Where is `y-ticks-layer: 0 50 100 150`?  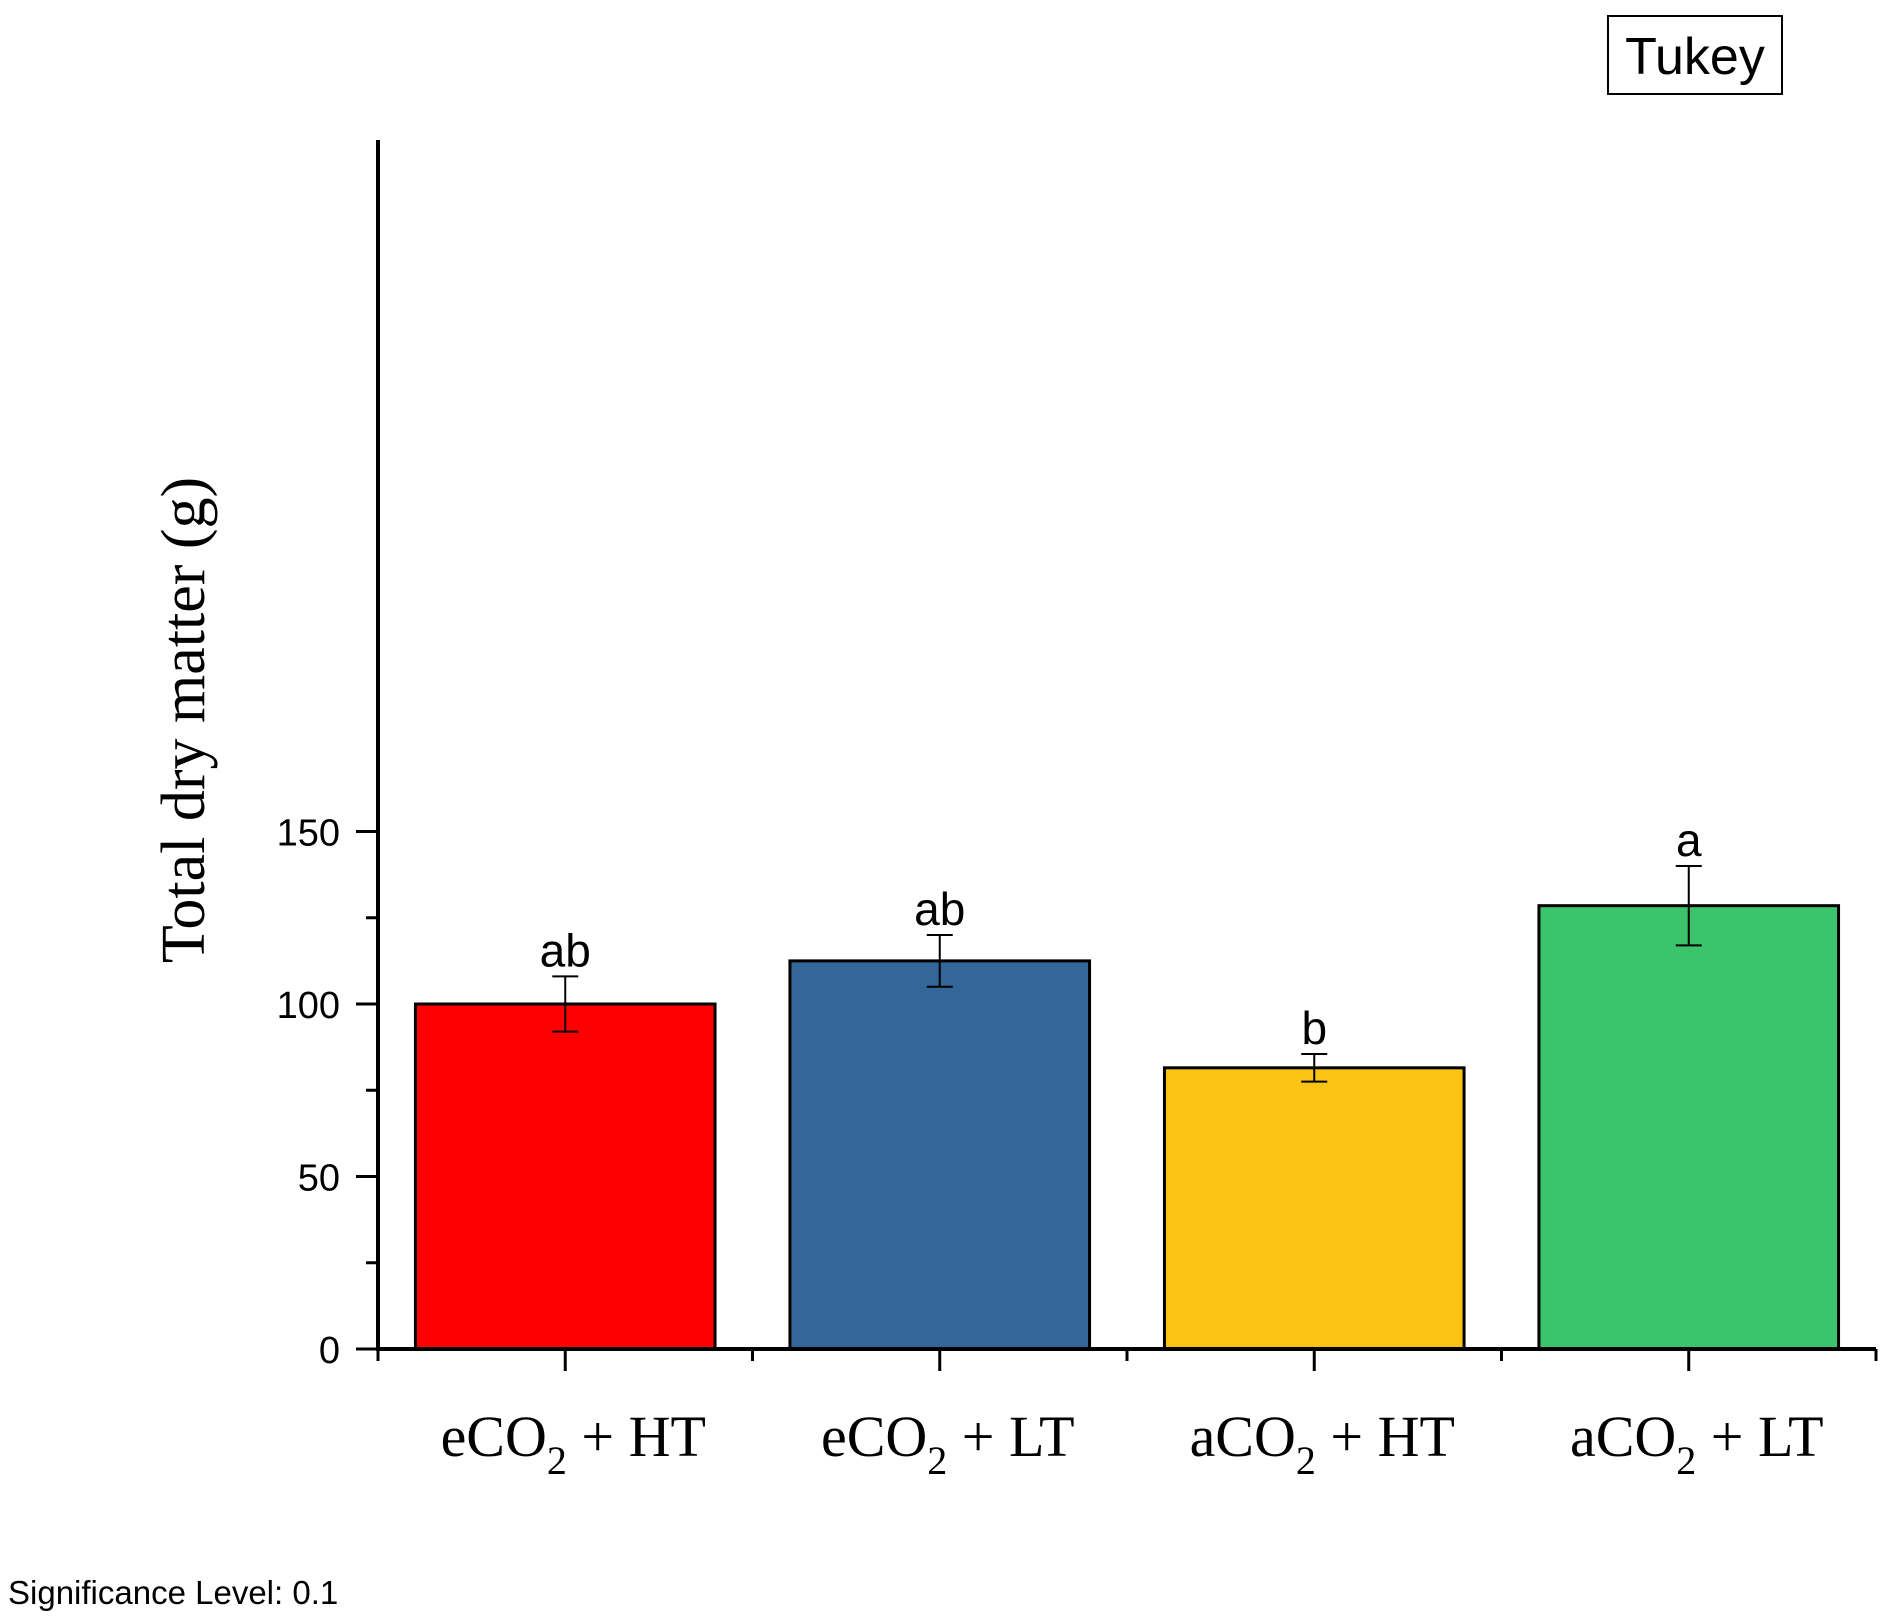 y-ticks-layer: 0 50 100 150 is located at coordinates (327, 1092).